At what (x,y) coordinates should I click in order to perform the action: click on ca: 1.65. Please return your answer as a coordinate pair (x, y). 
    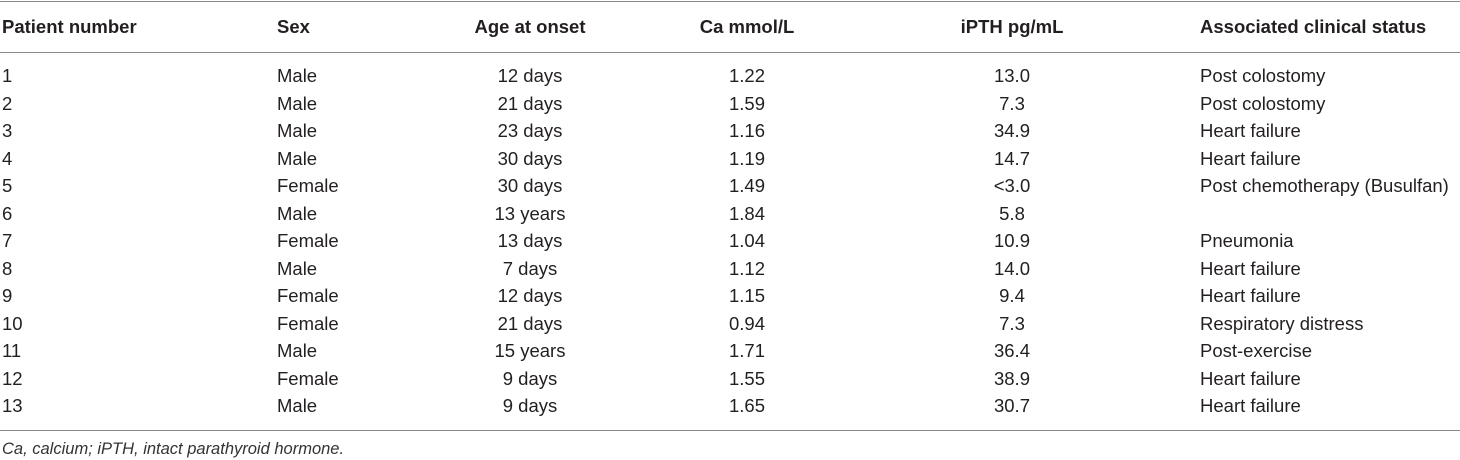
    Looking at the image, I should click on (746, 405).